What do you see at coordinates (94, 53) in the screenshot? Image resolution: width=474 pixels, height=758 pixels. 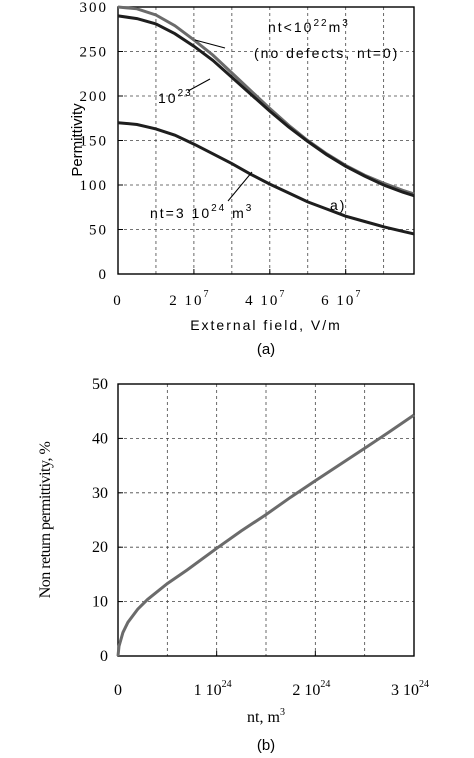 I see `y-tick-label: 250` at bounding box center [94, 53].